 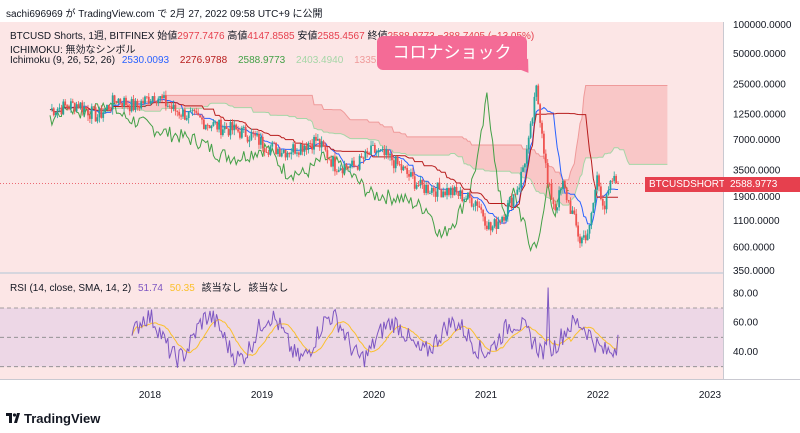 I want to click on ichimoku-error-legend: ICHIMOKU: 無効なシンボル, so click(x=73, y=48).